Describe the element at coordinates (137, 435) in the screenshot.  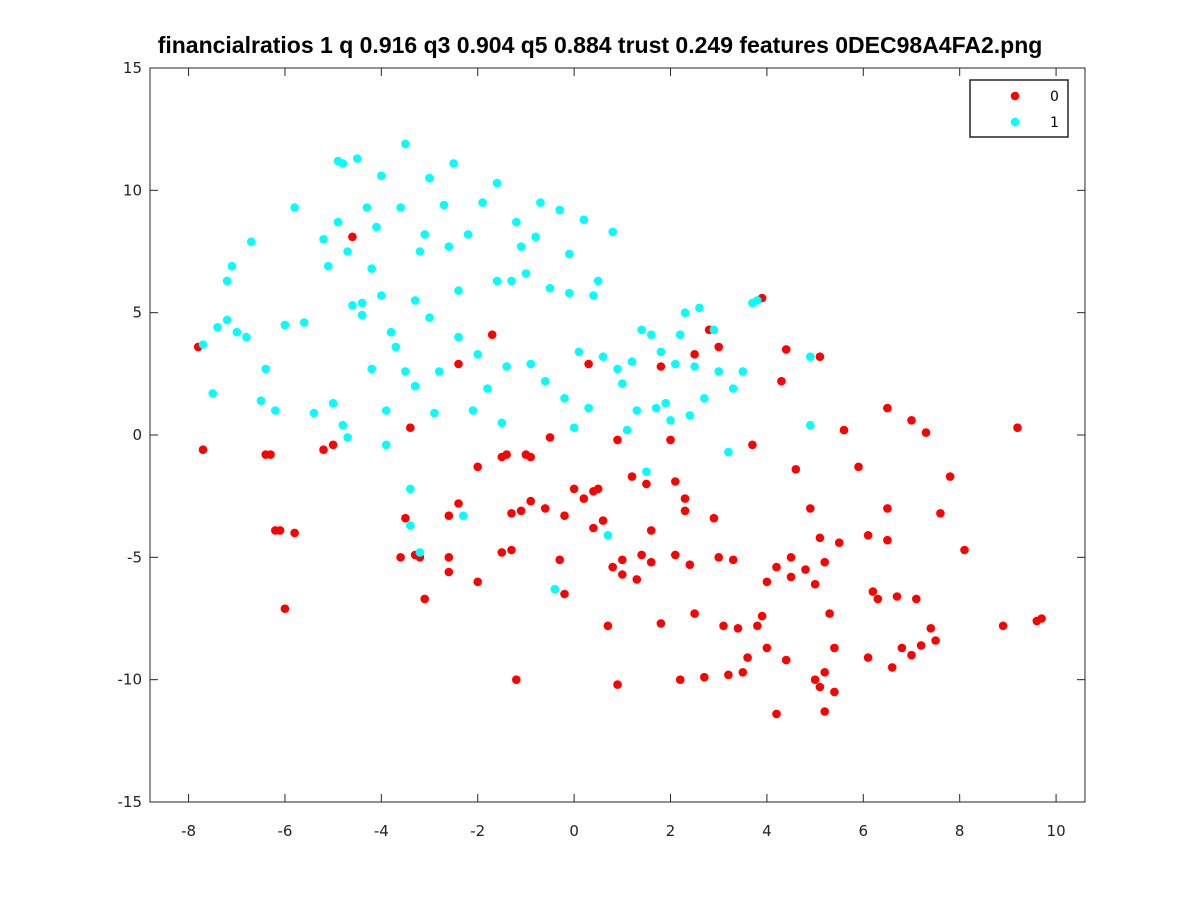
I see `y-tick-label: 0` at that location.